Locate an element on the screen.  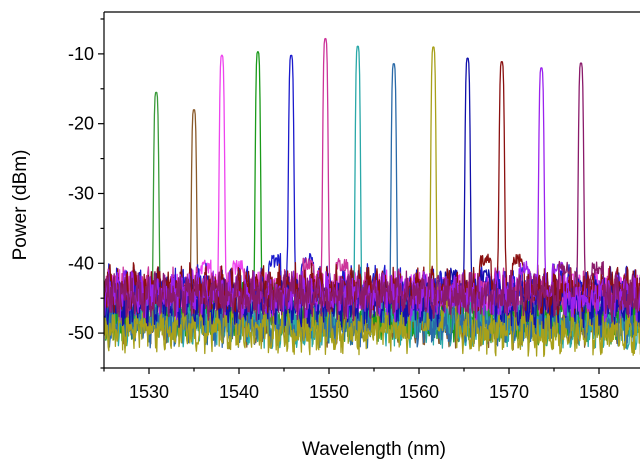
y-axis-title: Power (dBm) is located at coordinates (20, 205).